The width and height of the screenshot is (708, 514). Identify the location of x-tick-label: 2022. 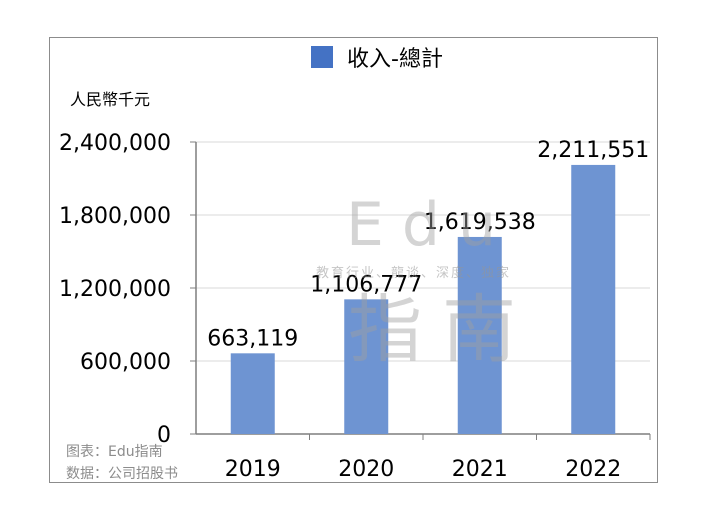
(593, 469).